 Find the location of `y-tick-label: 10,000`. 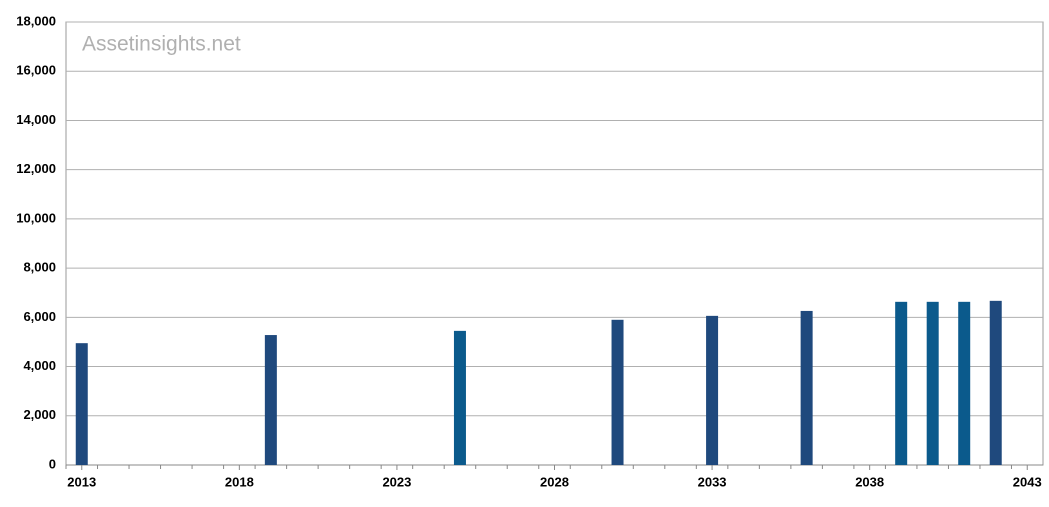

y-tick-label: 10,000 is located at coordinates (36, 217).